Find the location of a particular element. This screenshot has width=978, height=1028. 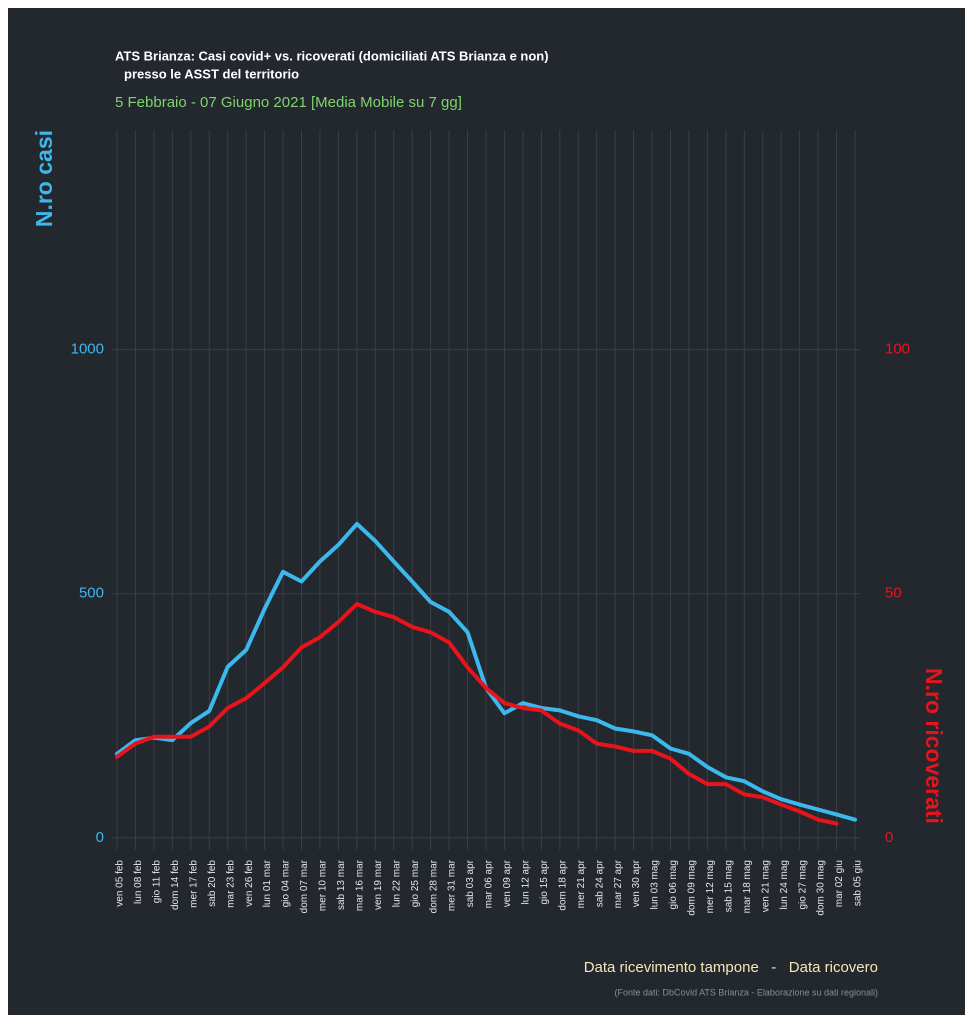

chart-title: presso le ASST del territorio is located at coordinates (211, 73).